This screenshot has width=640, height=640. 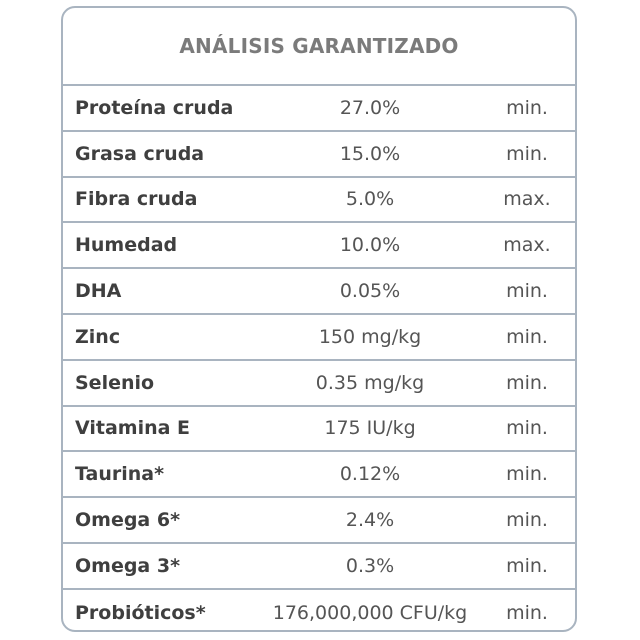 I want to click on nutrient-value: 27.0%, so click(x=370, y=107).